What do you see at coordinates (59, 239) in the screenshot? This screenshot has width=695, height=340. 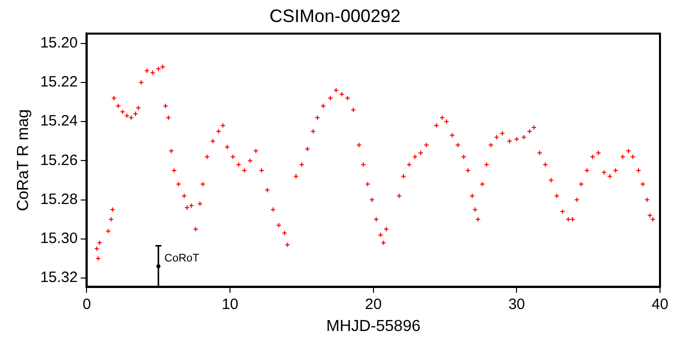 I see `y-tick-label: 15.30` at bounding box center [59, 239].